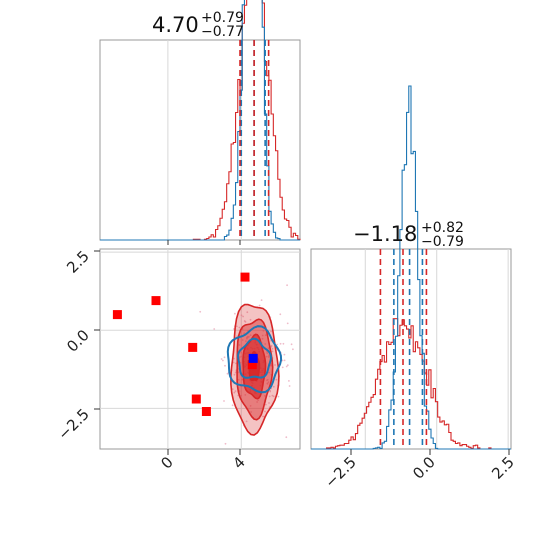  I want to click on tick-label-y-bl-0: 2.5, so click(78, 262).